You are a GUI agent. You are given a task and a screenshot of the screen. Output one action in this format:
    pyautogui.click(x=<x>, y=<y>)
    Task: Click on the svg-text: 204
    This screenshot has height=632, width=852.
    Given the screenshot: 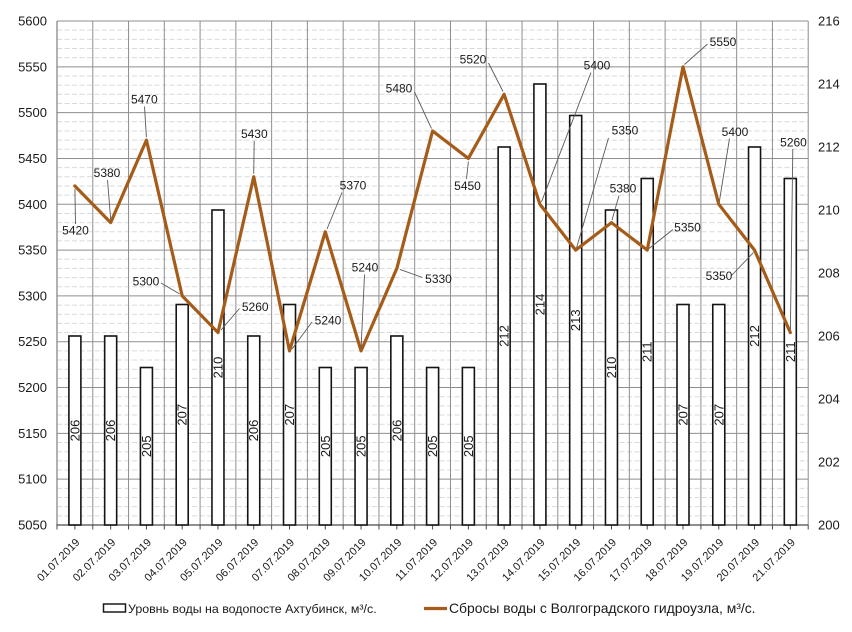 What is the action you would take?
    pyautogui.click(x=829, y=399)
    